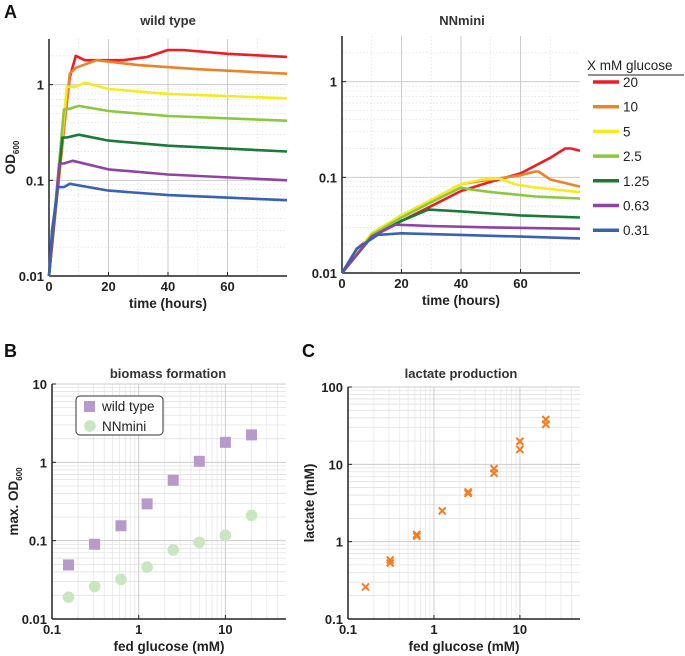  I want to click on y-axis-label: lactate (mM), so click(309, 503).